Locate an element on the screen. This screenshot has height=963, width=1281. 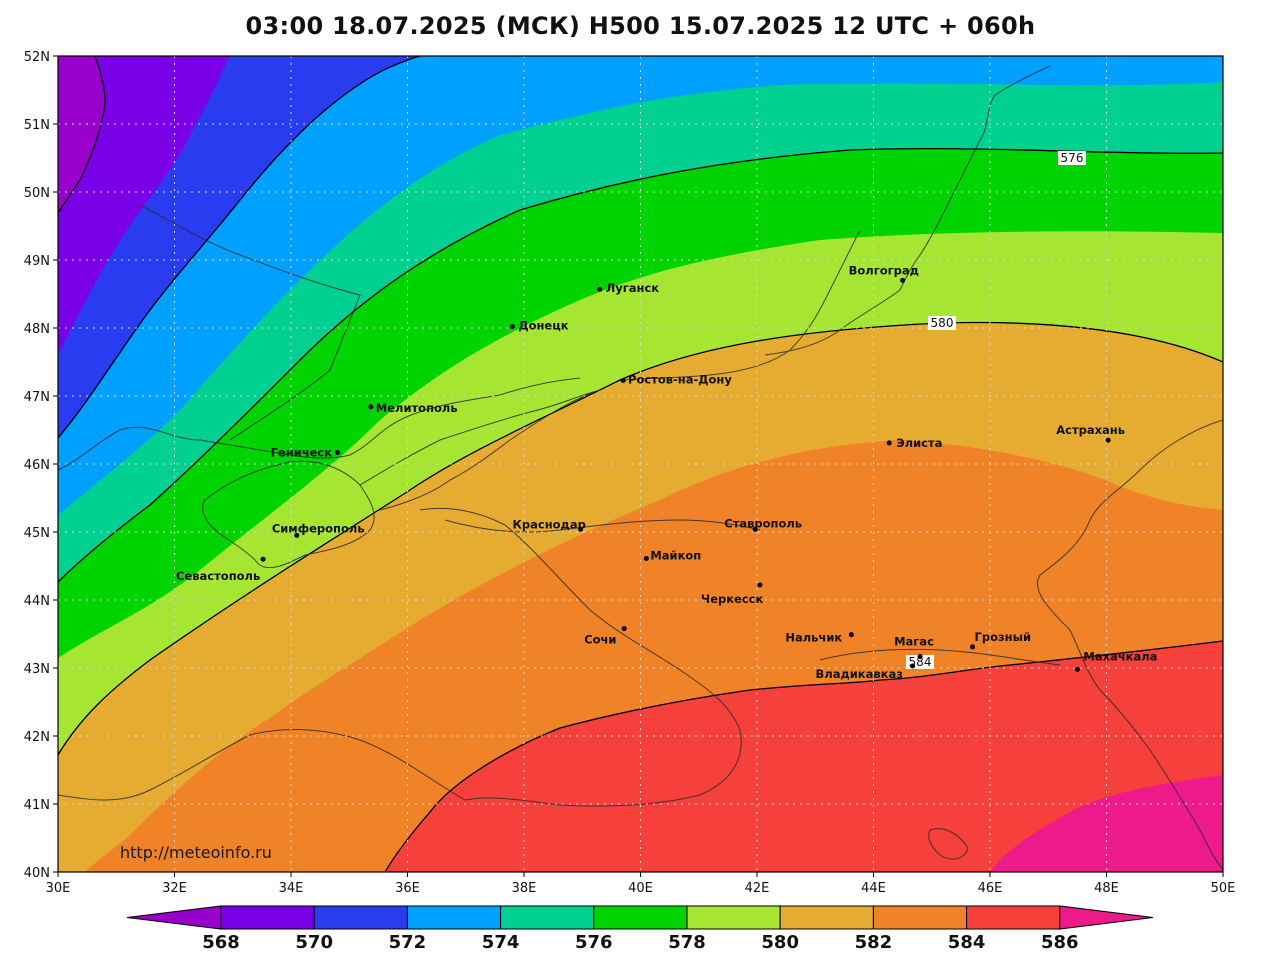
city-marker: Донецк is located at coordinates (539, 326).